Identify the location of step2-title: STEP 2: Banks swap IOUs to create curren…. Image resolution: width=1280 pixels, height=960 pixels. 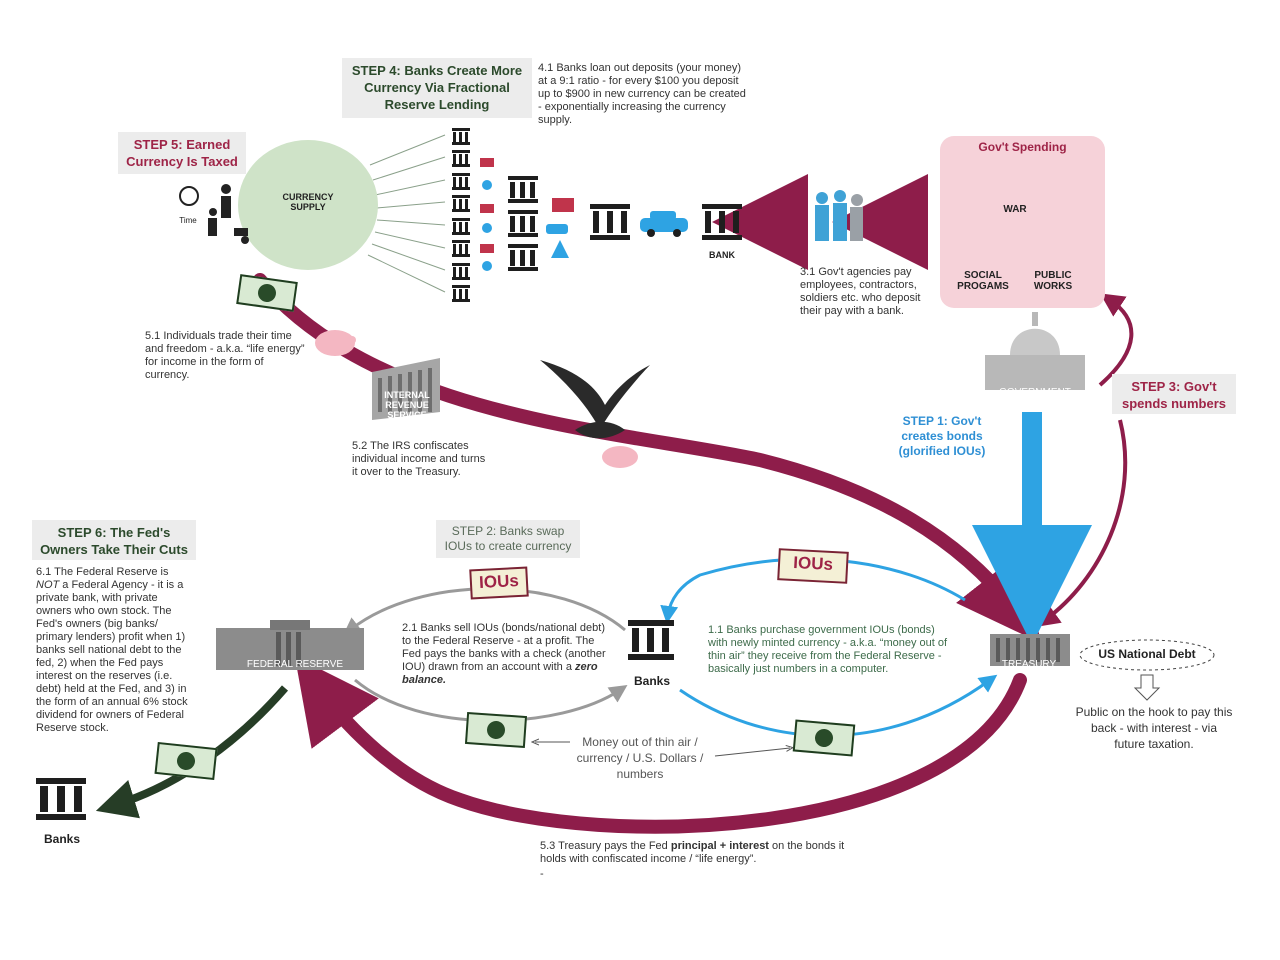
(508, 539).